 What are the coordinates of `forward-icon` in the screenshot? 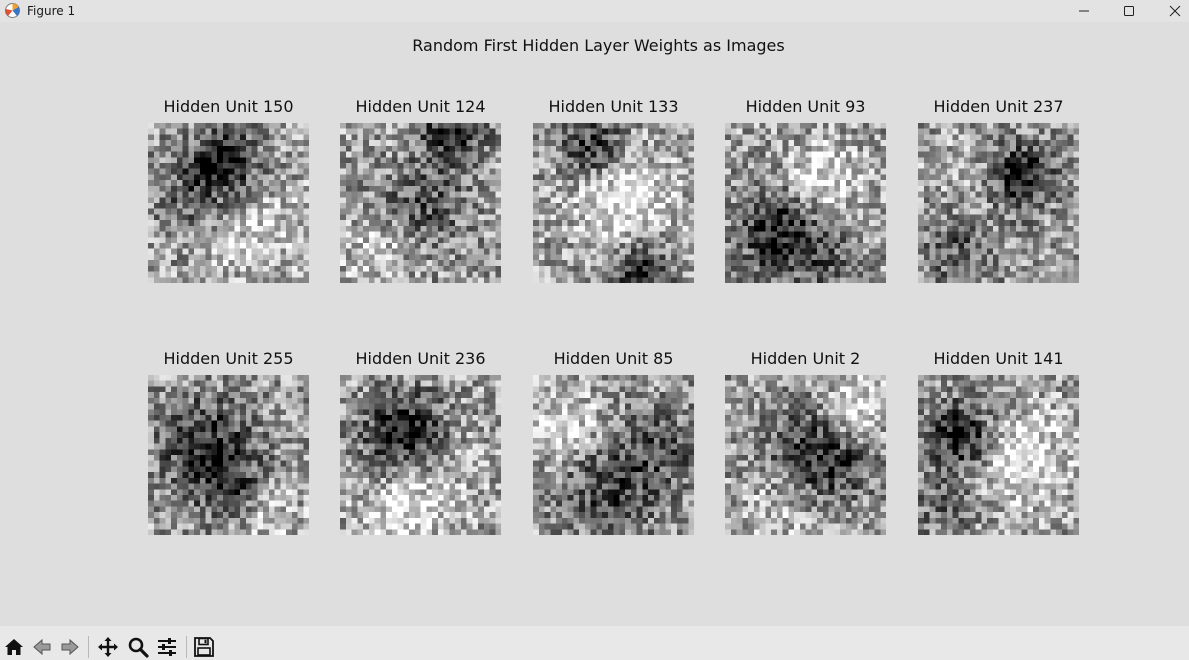 It's located at (70, 647).